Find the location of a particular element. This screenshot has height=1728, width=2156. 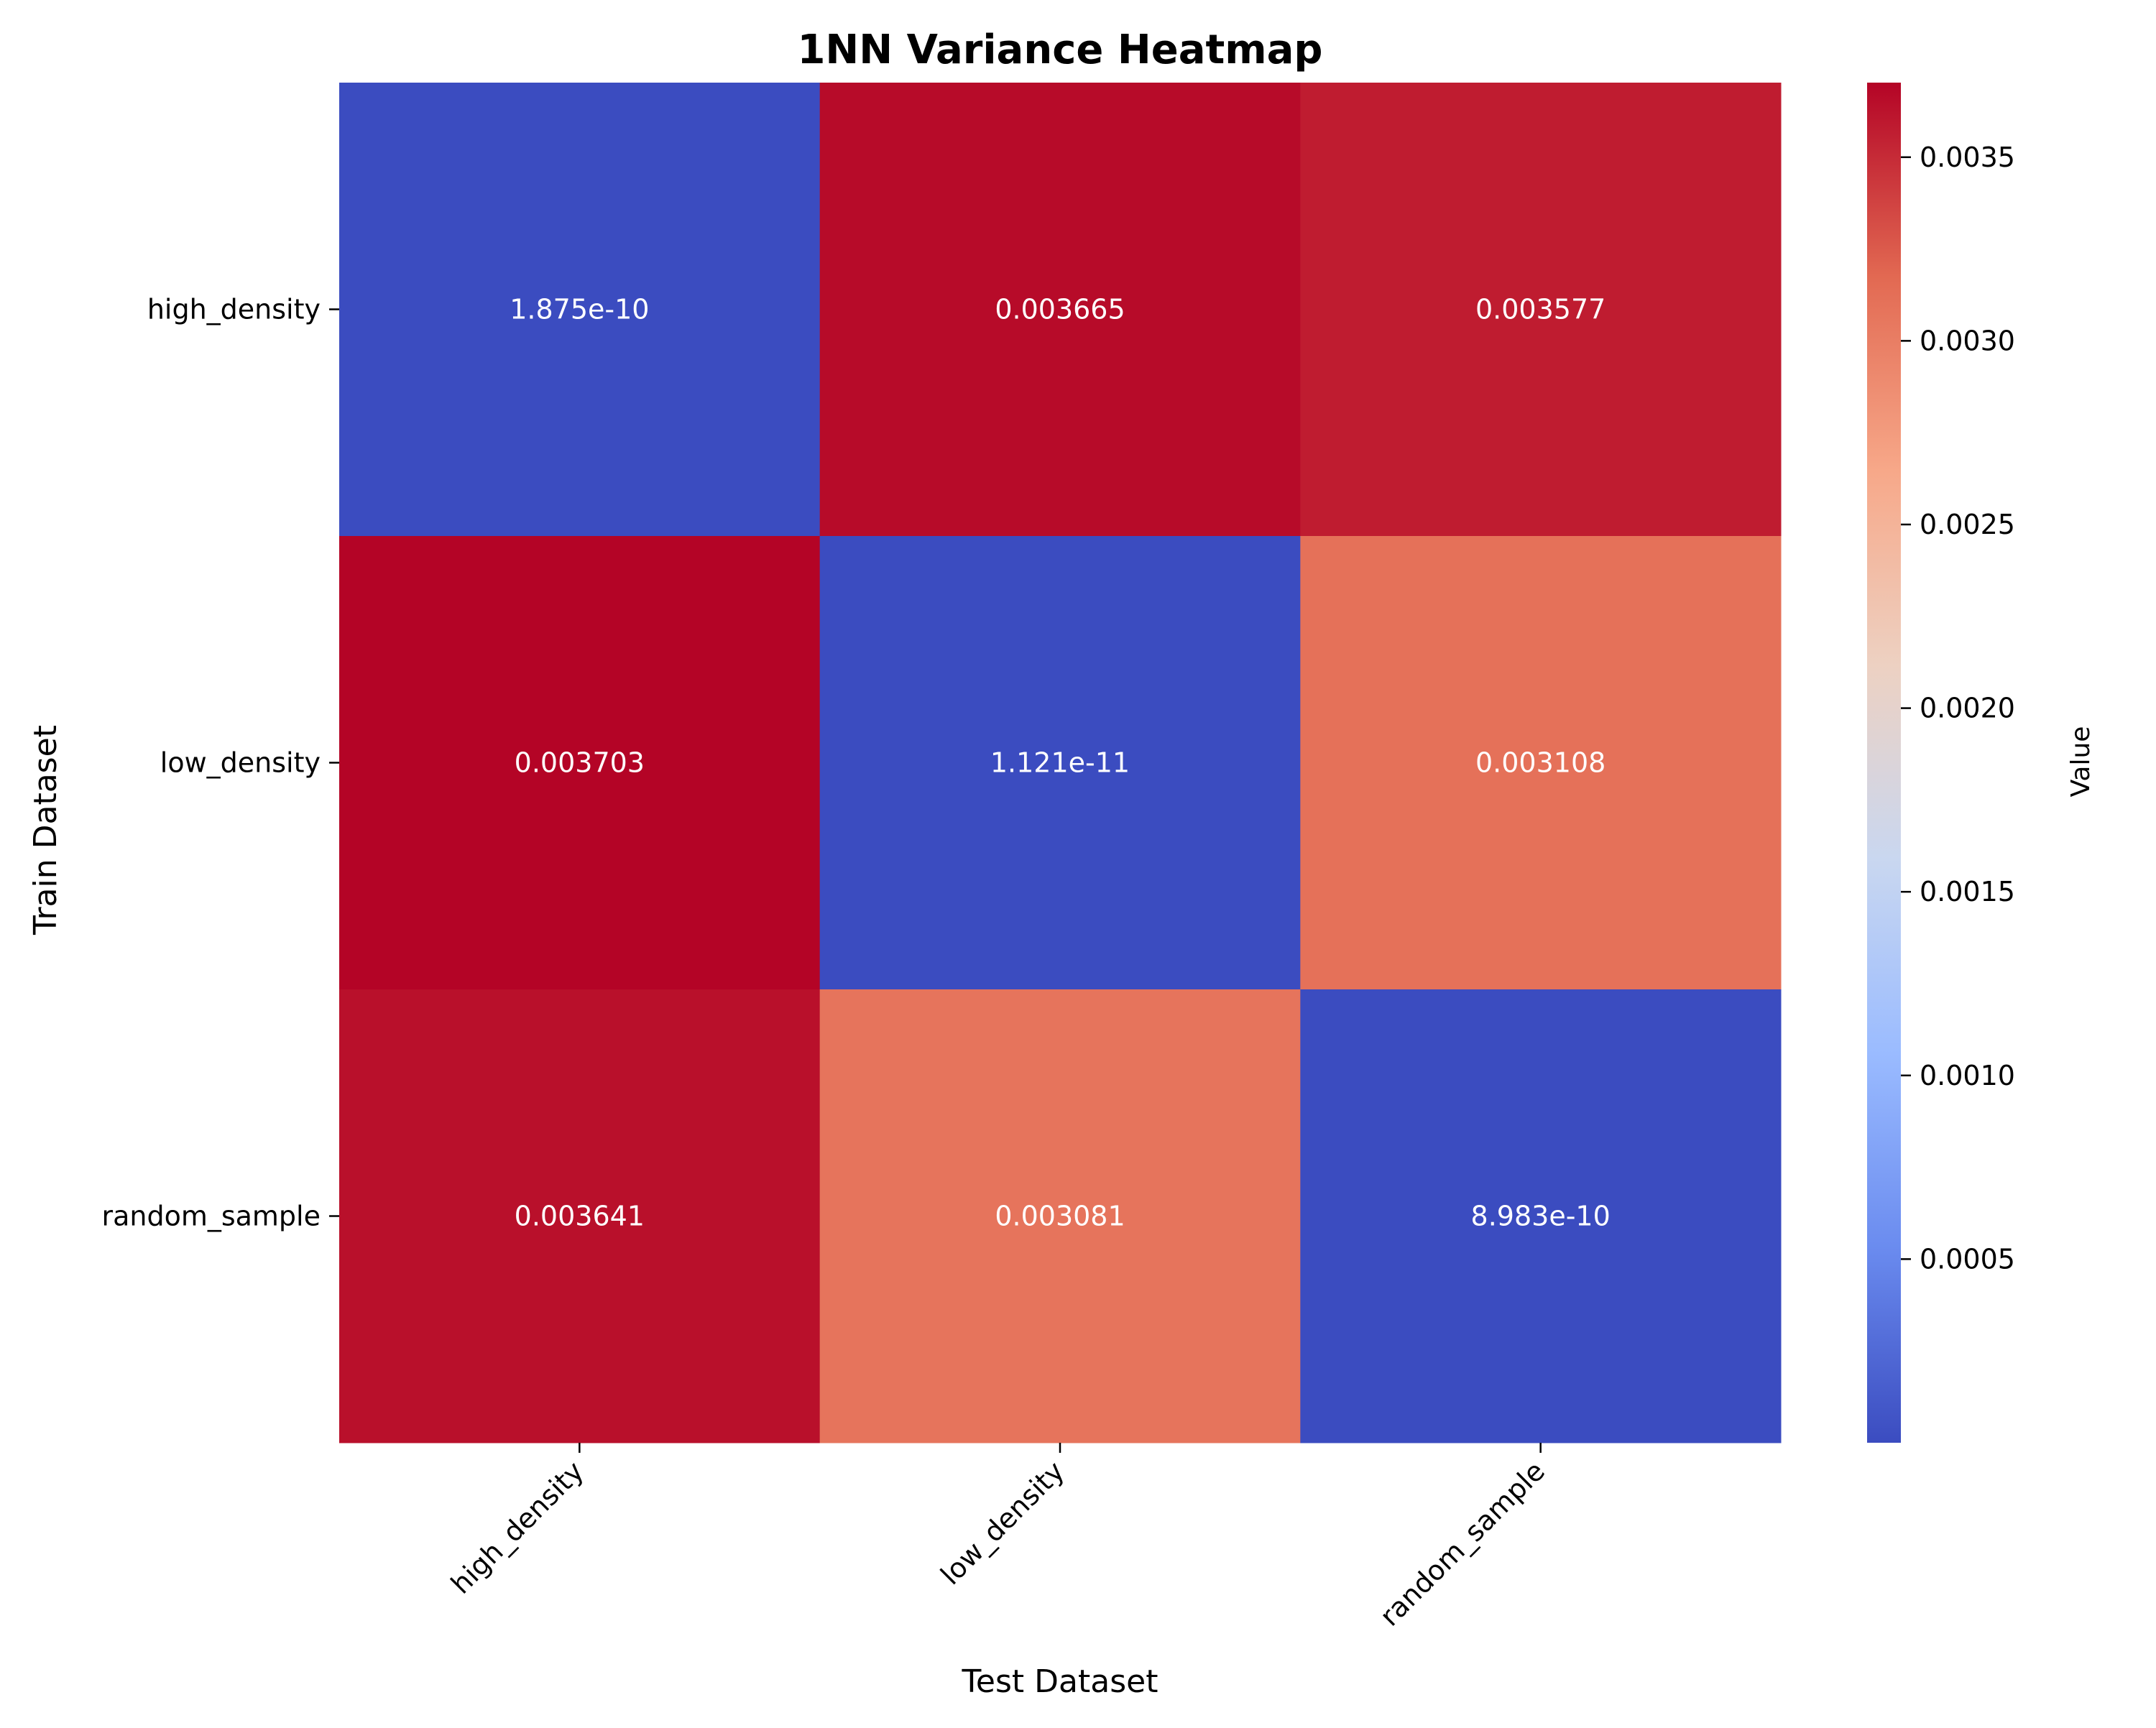

x-axis: high_density low_density random_sample is located at coordinates (998, 1538).